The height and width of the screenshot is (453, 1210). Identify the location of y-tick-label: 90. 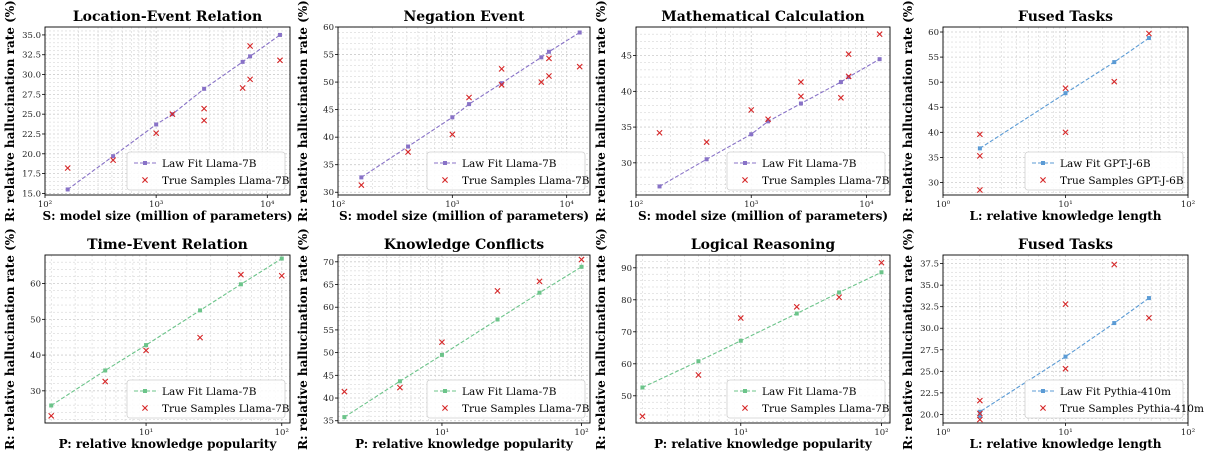
(626, 269).